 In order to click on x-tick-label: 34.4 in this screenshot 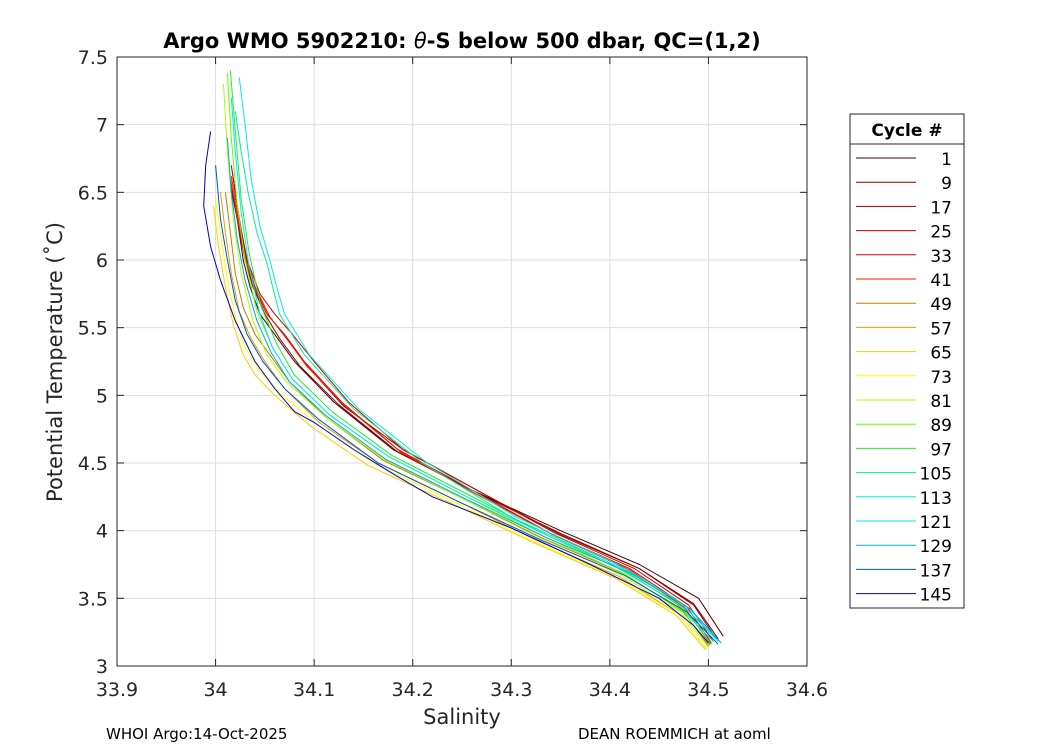, I will do `click(610, 690)`.